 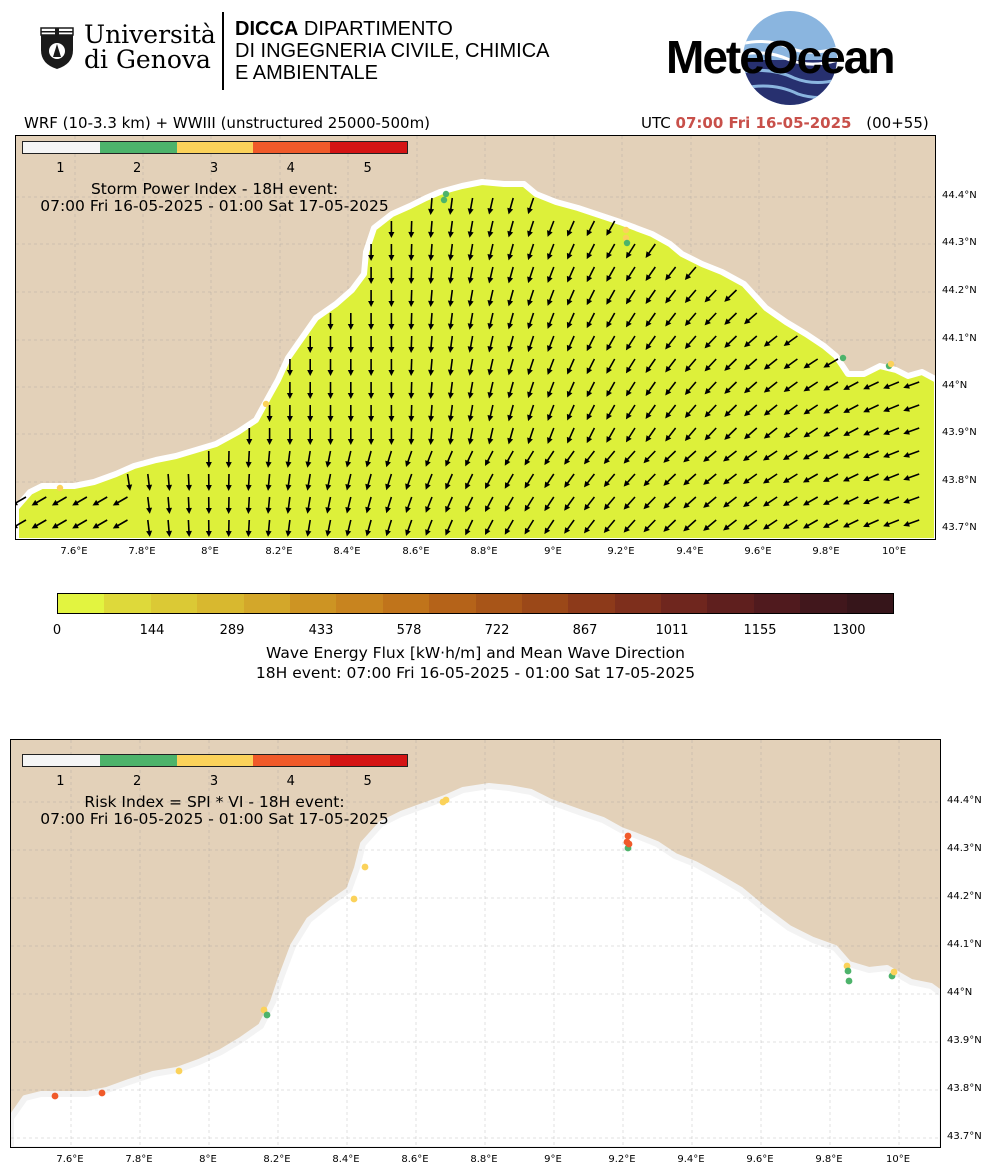 I want to click on header-divider, so click(x=223, y=51).